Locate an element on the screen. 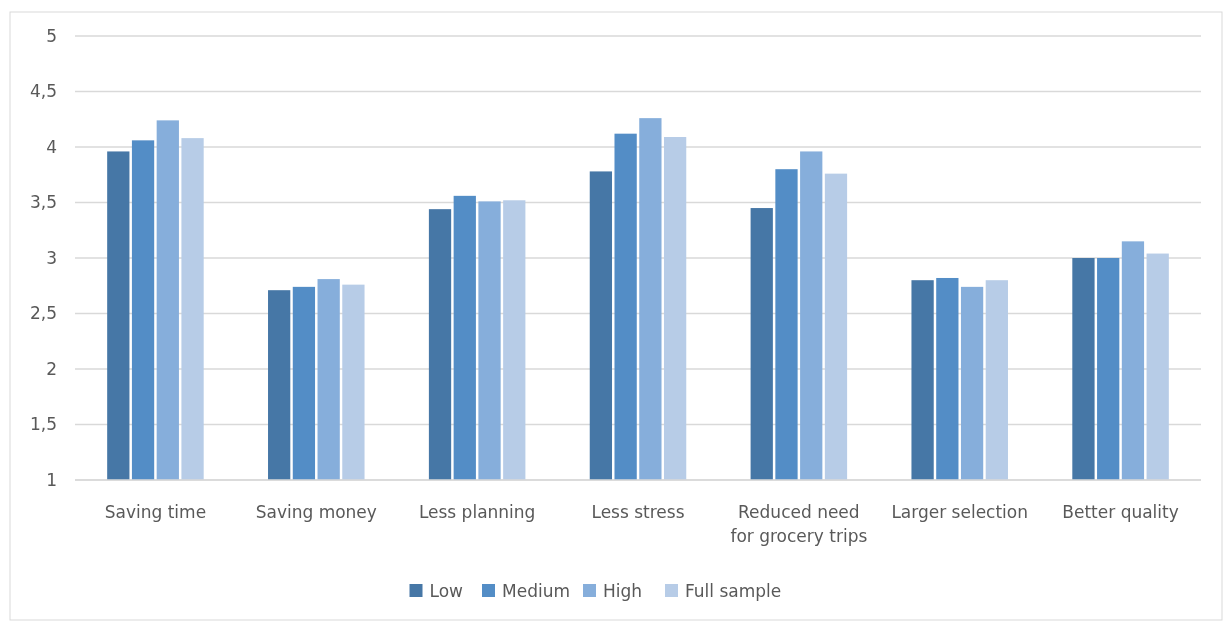 The height and width of the screenshot is (621, 1223). y-tick-label: 3 is located at coordinates (51, 257).